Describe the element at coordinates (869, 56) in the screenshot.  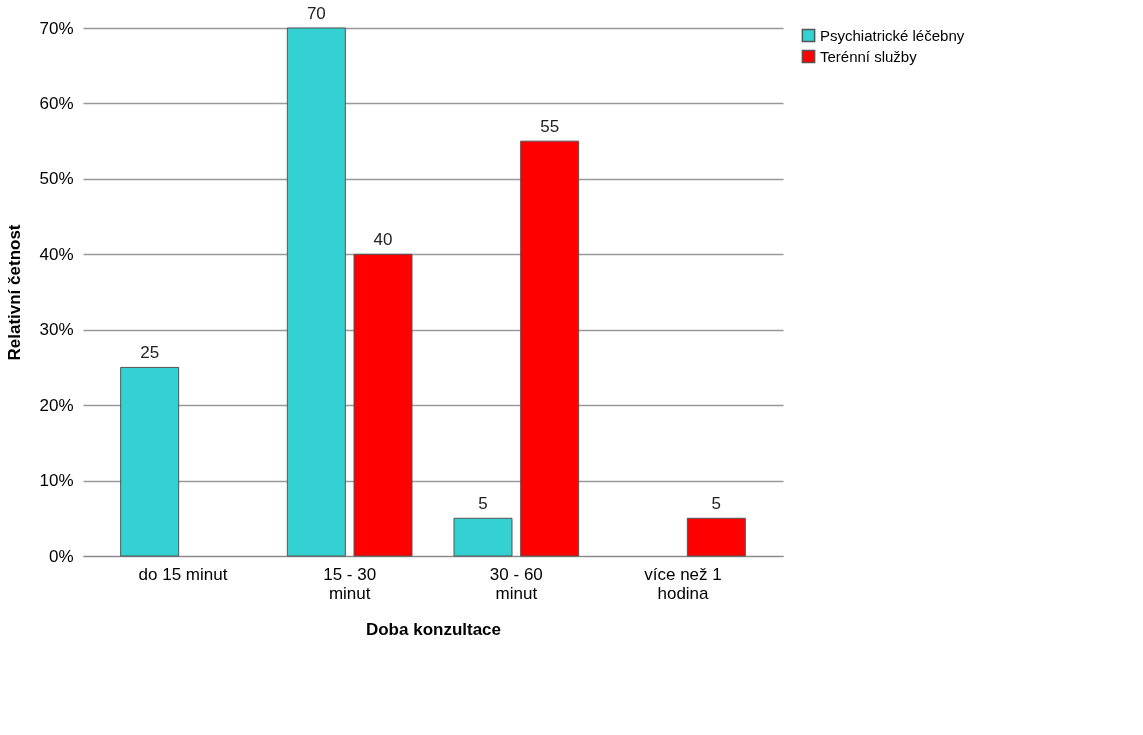
I see `legend-label: Terénní služby` at that location.